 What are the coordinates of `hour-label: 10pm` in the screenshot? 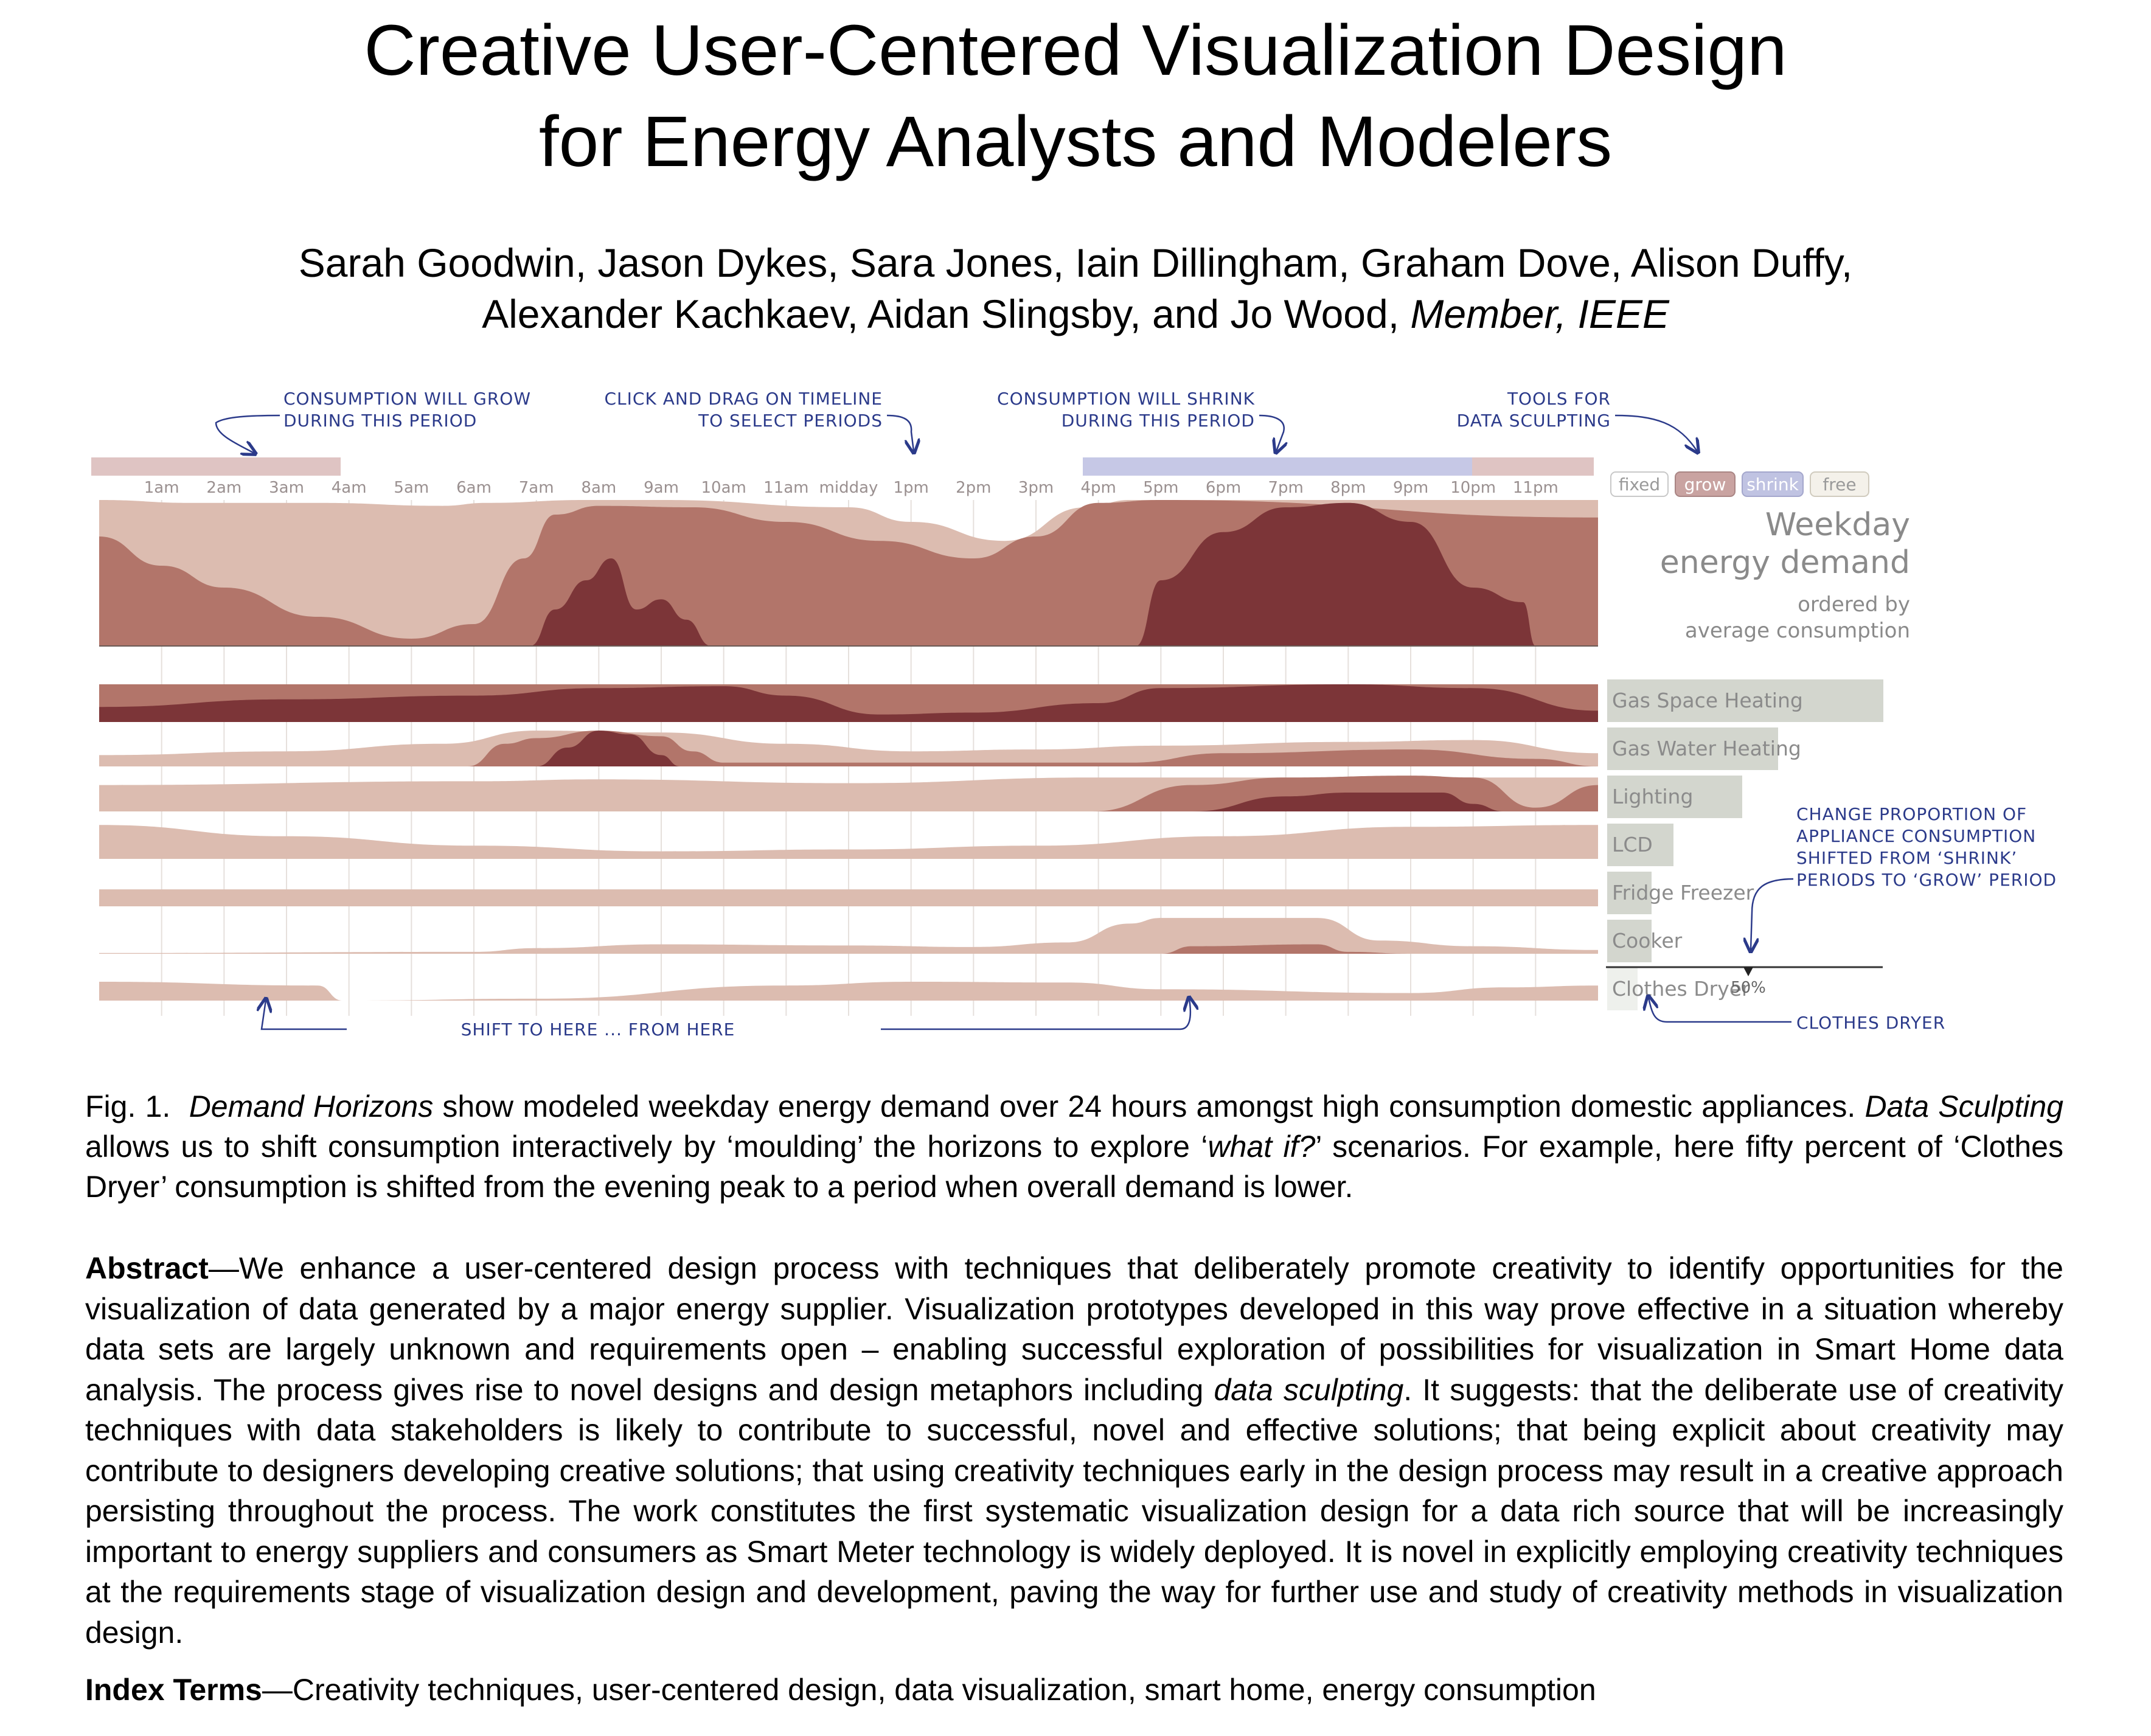 It's located at (1473, 488).